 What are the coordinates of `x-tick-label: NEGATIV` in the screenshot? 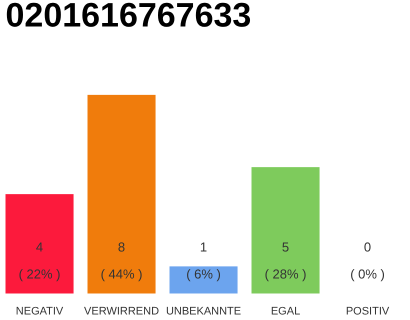 It's located at (40, 312).